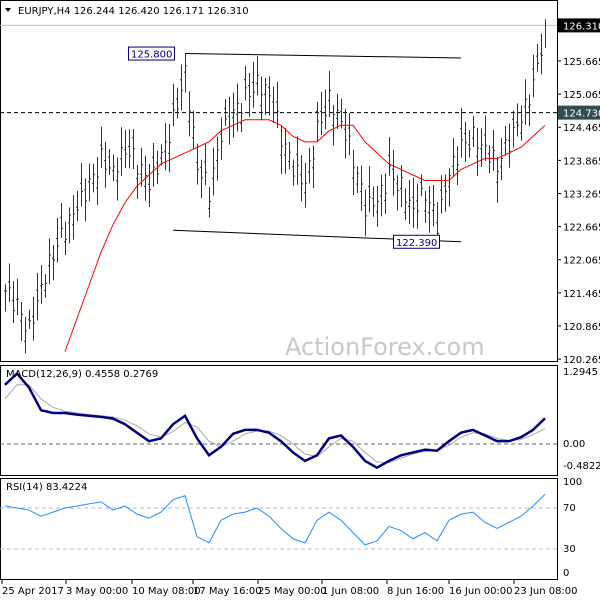  I want to click on x-tick-label: 17 May 16:00, so click(227, 591).